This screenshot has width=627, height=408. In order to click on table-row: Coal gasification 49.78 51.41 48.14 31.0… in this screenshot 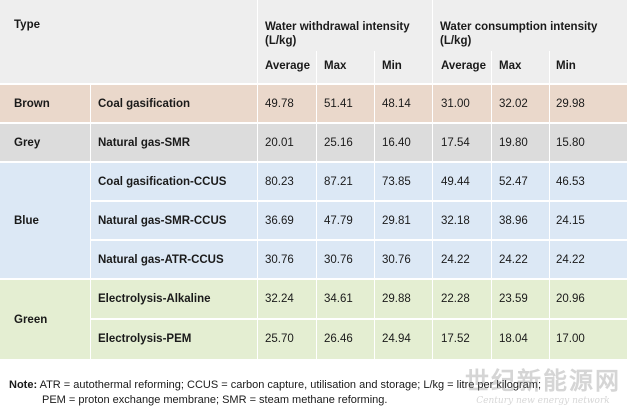, I will do `click(313, 103)`.